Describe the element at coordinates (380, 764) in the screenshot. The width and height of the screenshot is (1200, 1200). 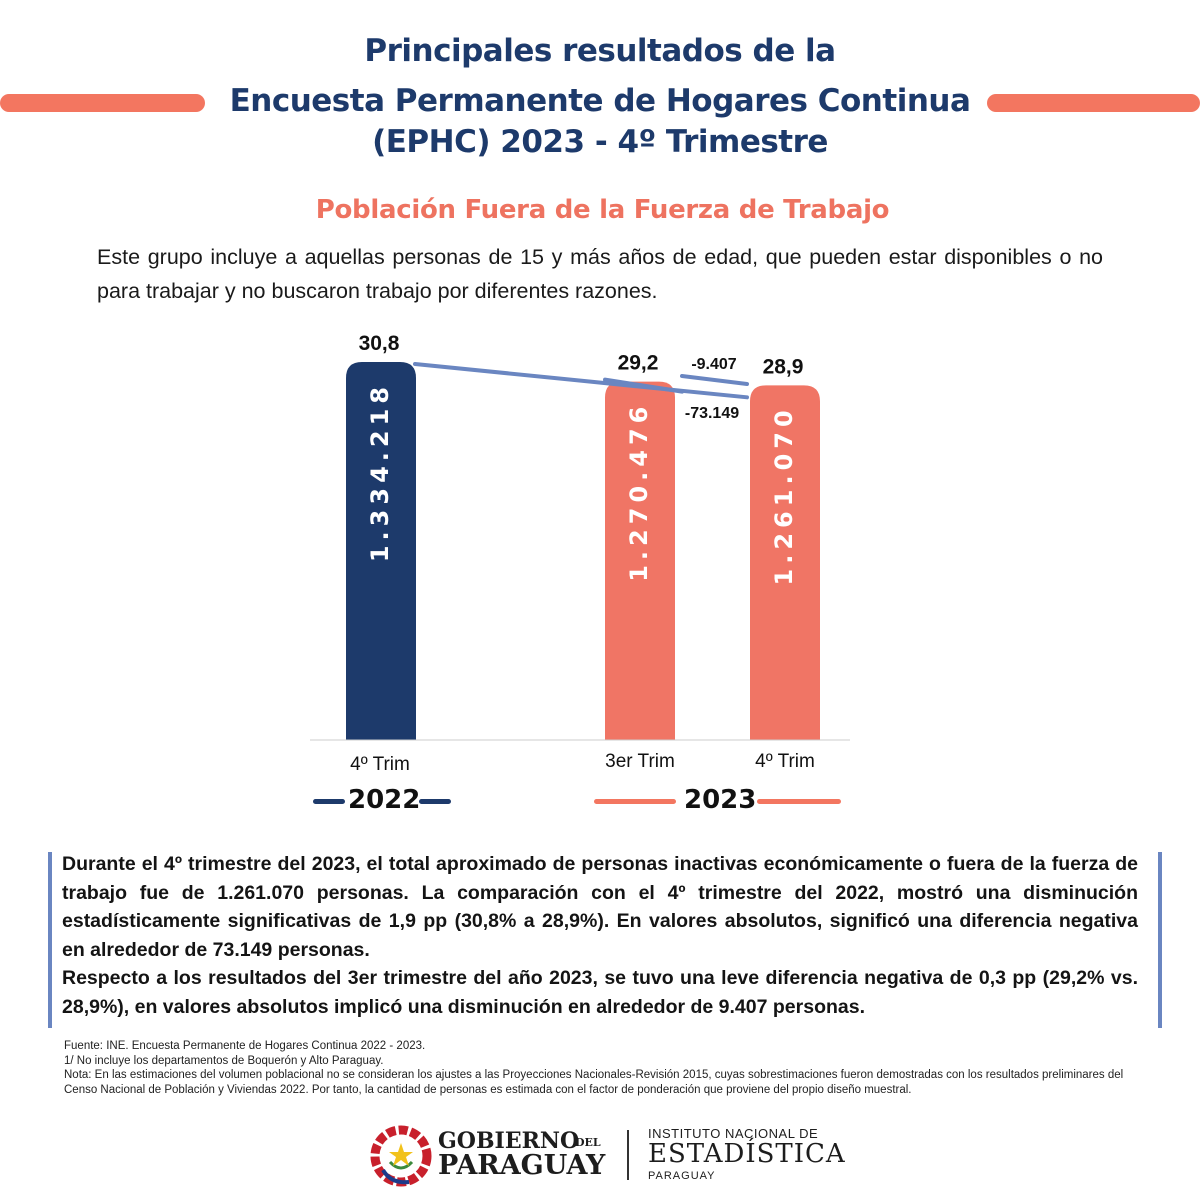
I see `category-label-0: 4º Trim` at that location.